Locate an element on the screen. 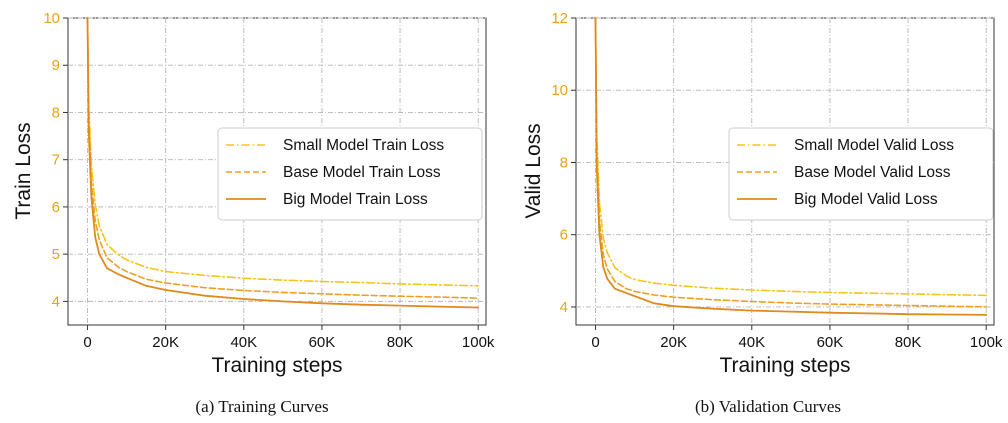 This screenshot has width=1008, height=423. legend-label-big: Big Model Valid Loss is located at coordinates (866, 199).